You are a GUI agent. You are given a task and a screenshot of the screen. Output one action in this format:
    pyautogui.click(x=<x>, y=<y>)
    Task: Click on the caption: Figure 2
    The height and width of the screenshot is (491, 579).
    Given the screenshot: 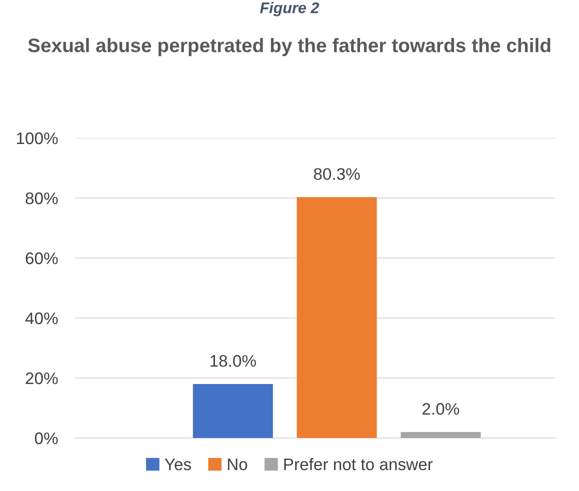 What is the action you would take?
    pyautogui.click(x=290, y=9)
    